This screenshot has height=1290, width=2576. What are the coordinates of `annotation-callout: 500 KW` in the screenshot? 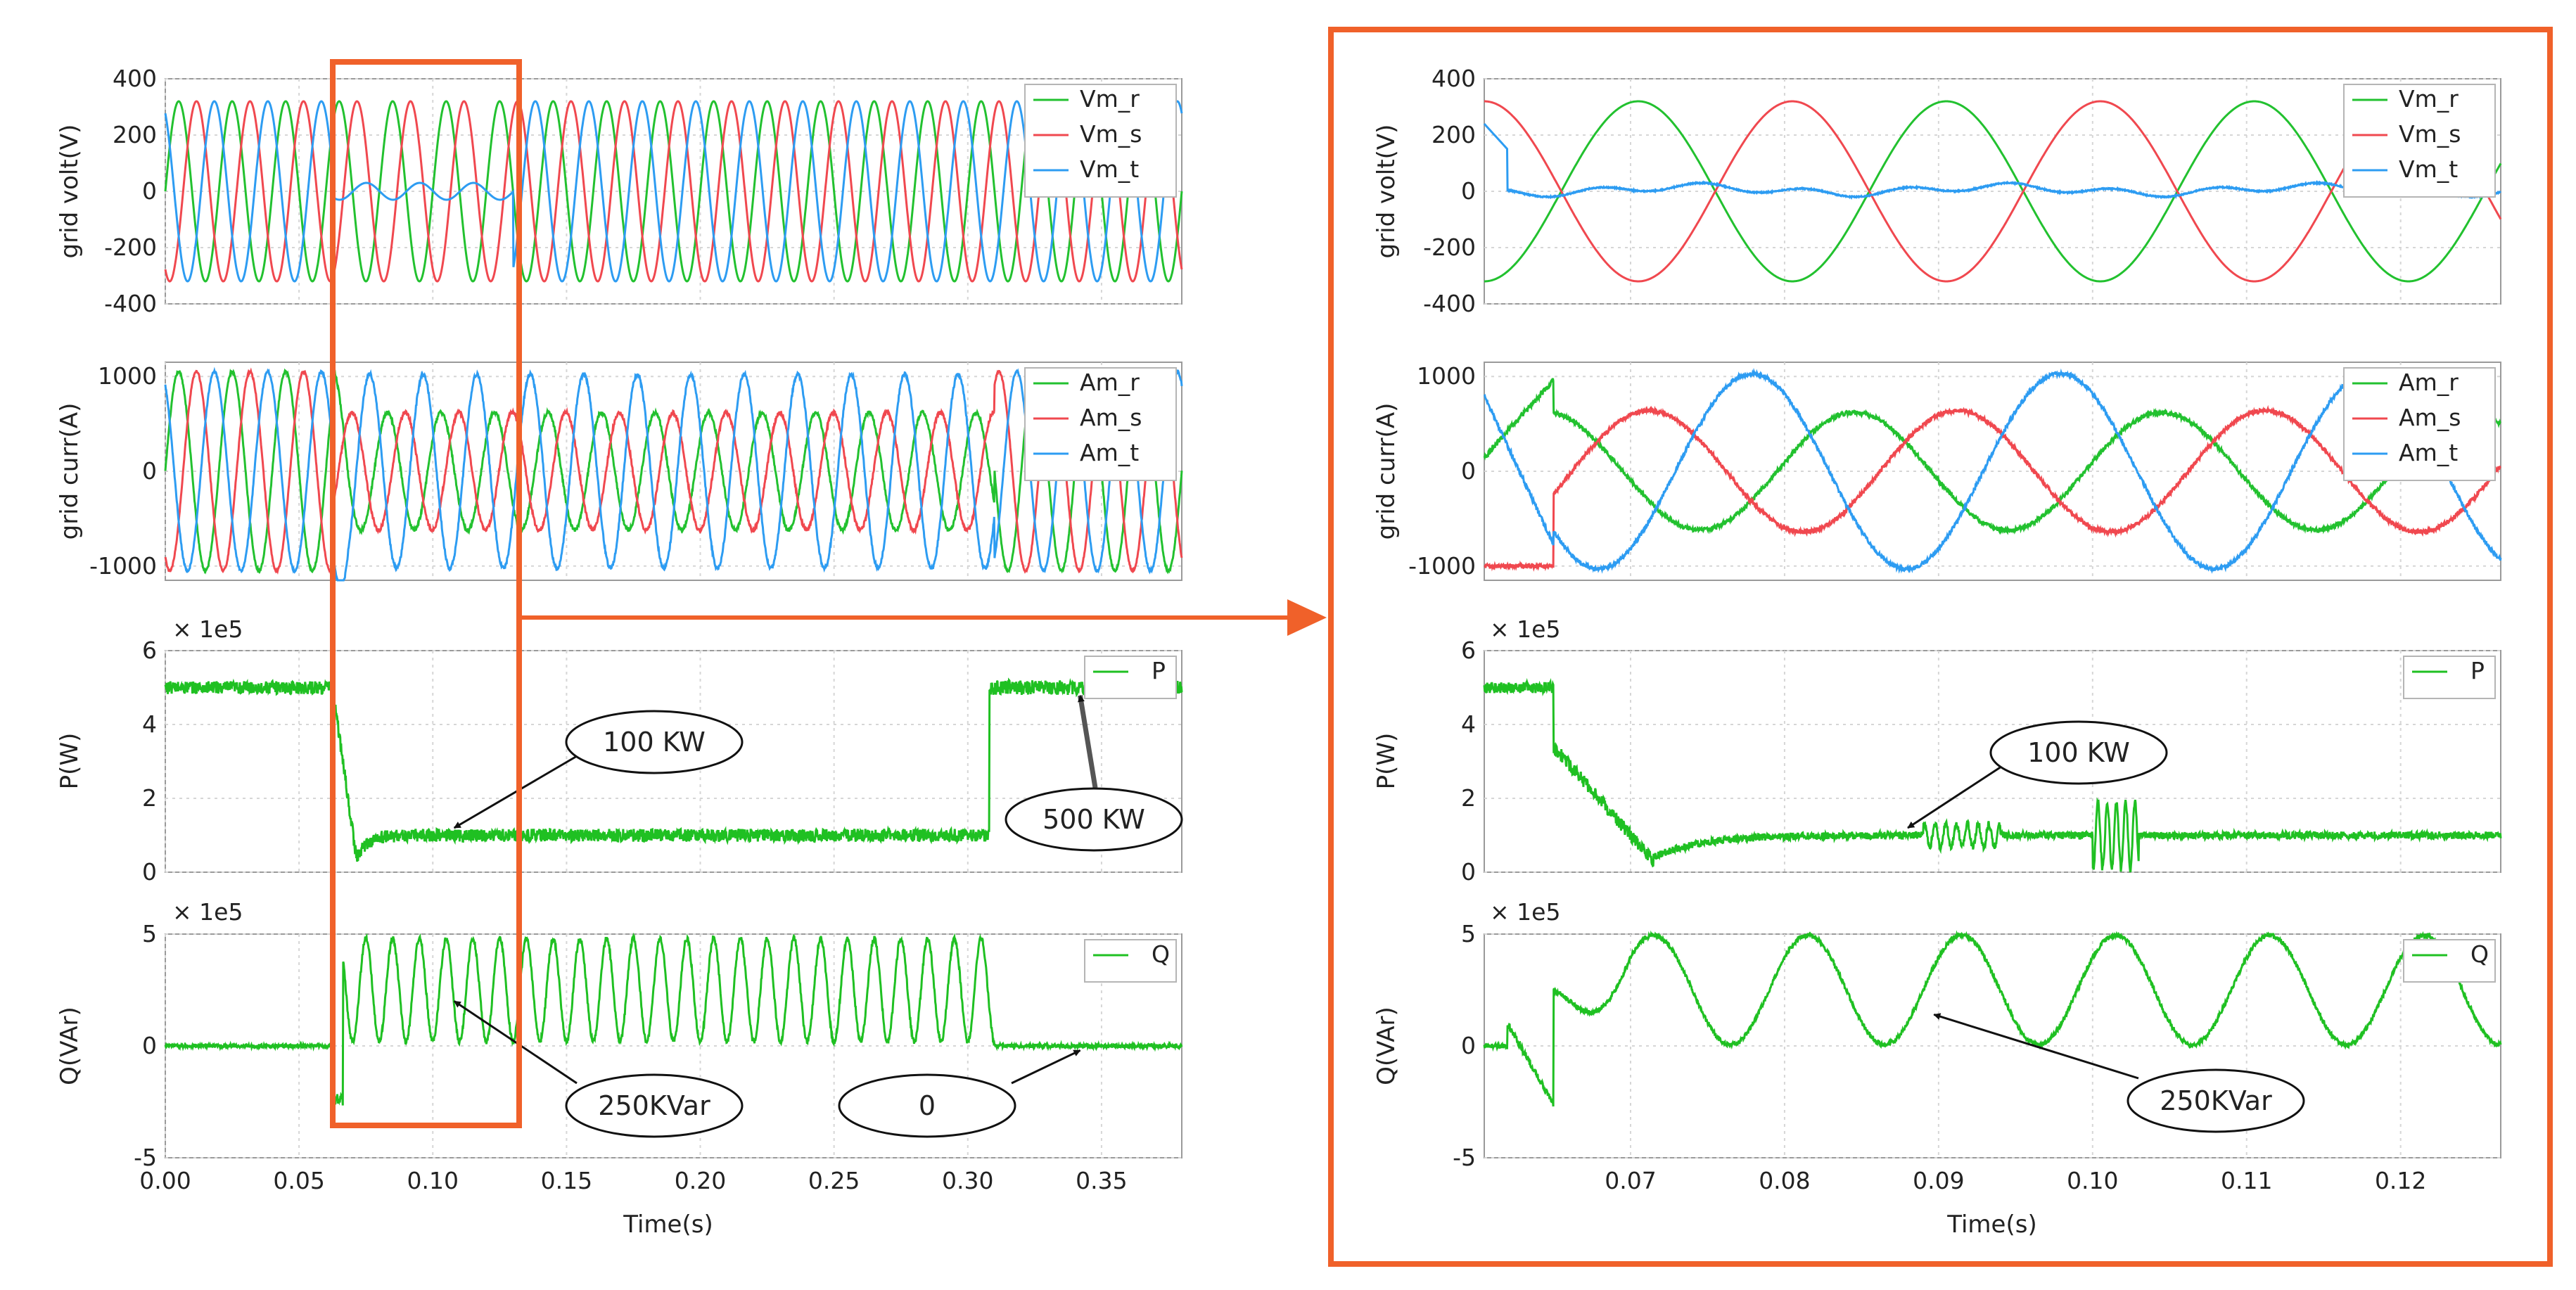 It's located at (1094, 773).